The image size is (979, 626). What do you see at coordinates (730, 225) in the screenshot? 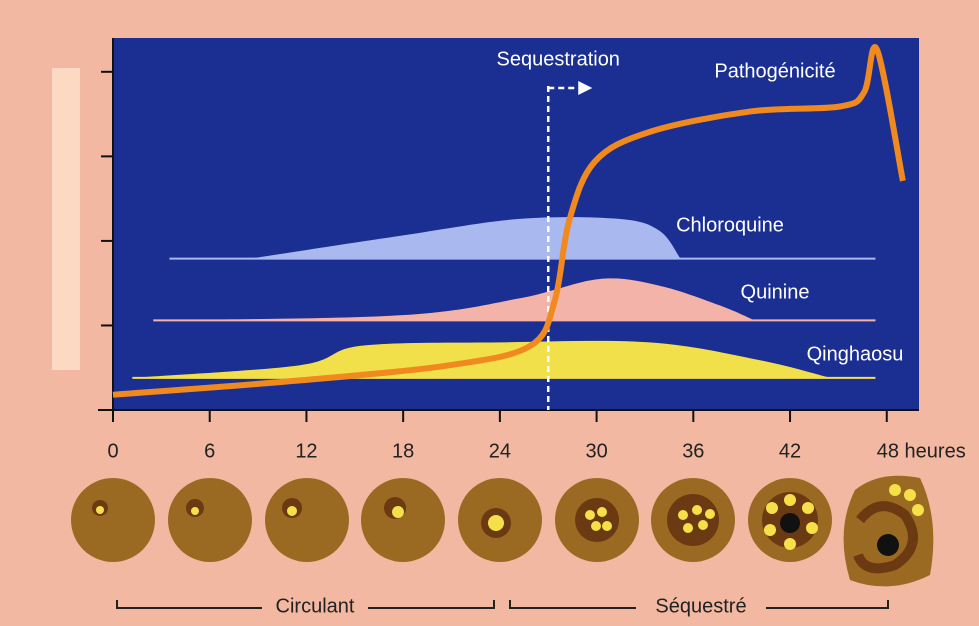
I see `series-label: Chloroquine` at bounding box center [730, 225].